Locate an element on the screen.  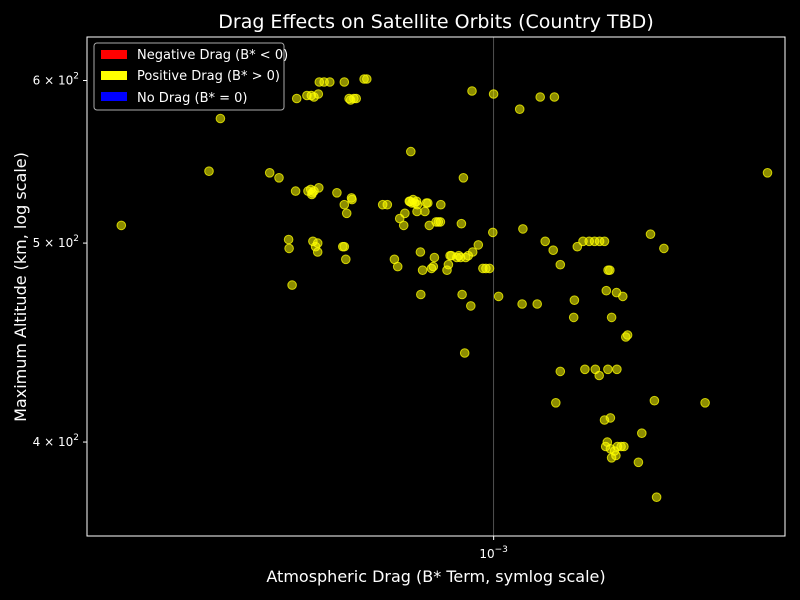
x-axis-label: Atmospheric Drag (B* Term, symlog scale) is located at coordinates (435, 576).